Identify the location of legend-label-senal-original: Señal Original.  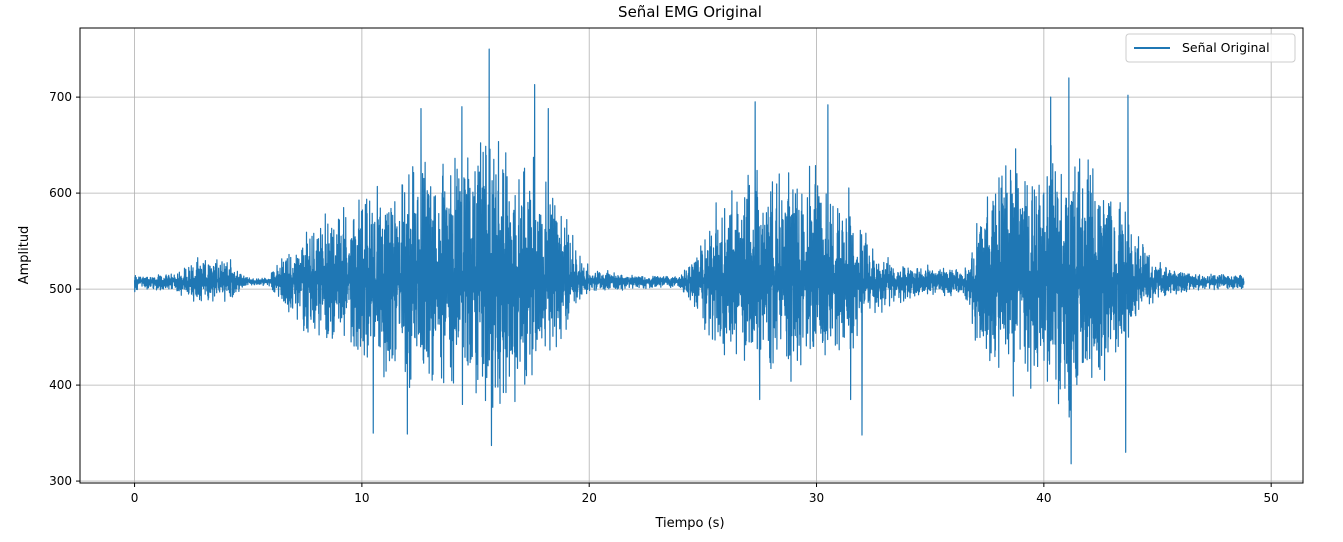
(1226, 47).